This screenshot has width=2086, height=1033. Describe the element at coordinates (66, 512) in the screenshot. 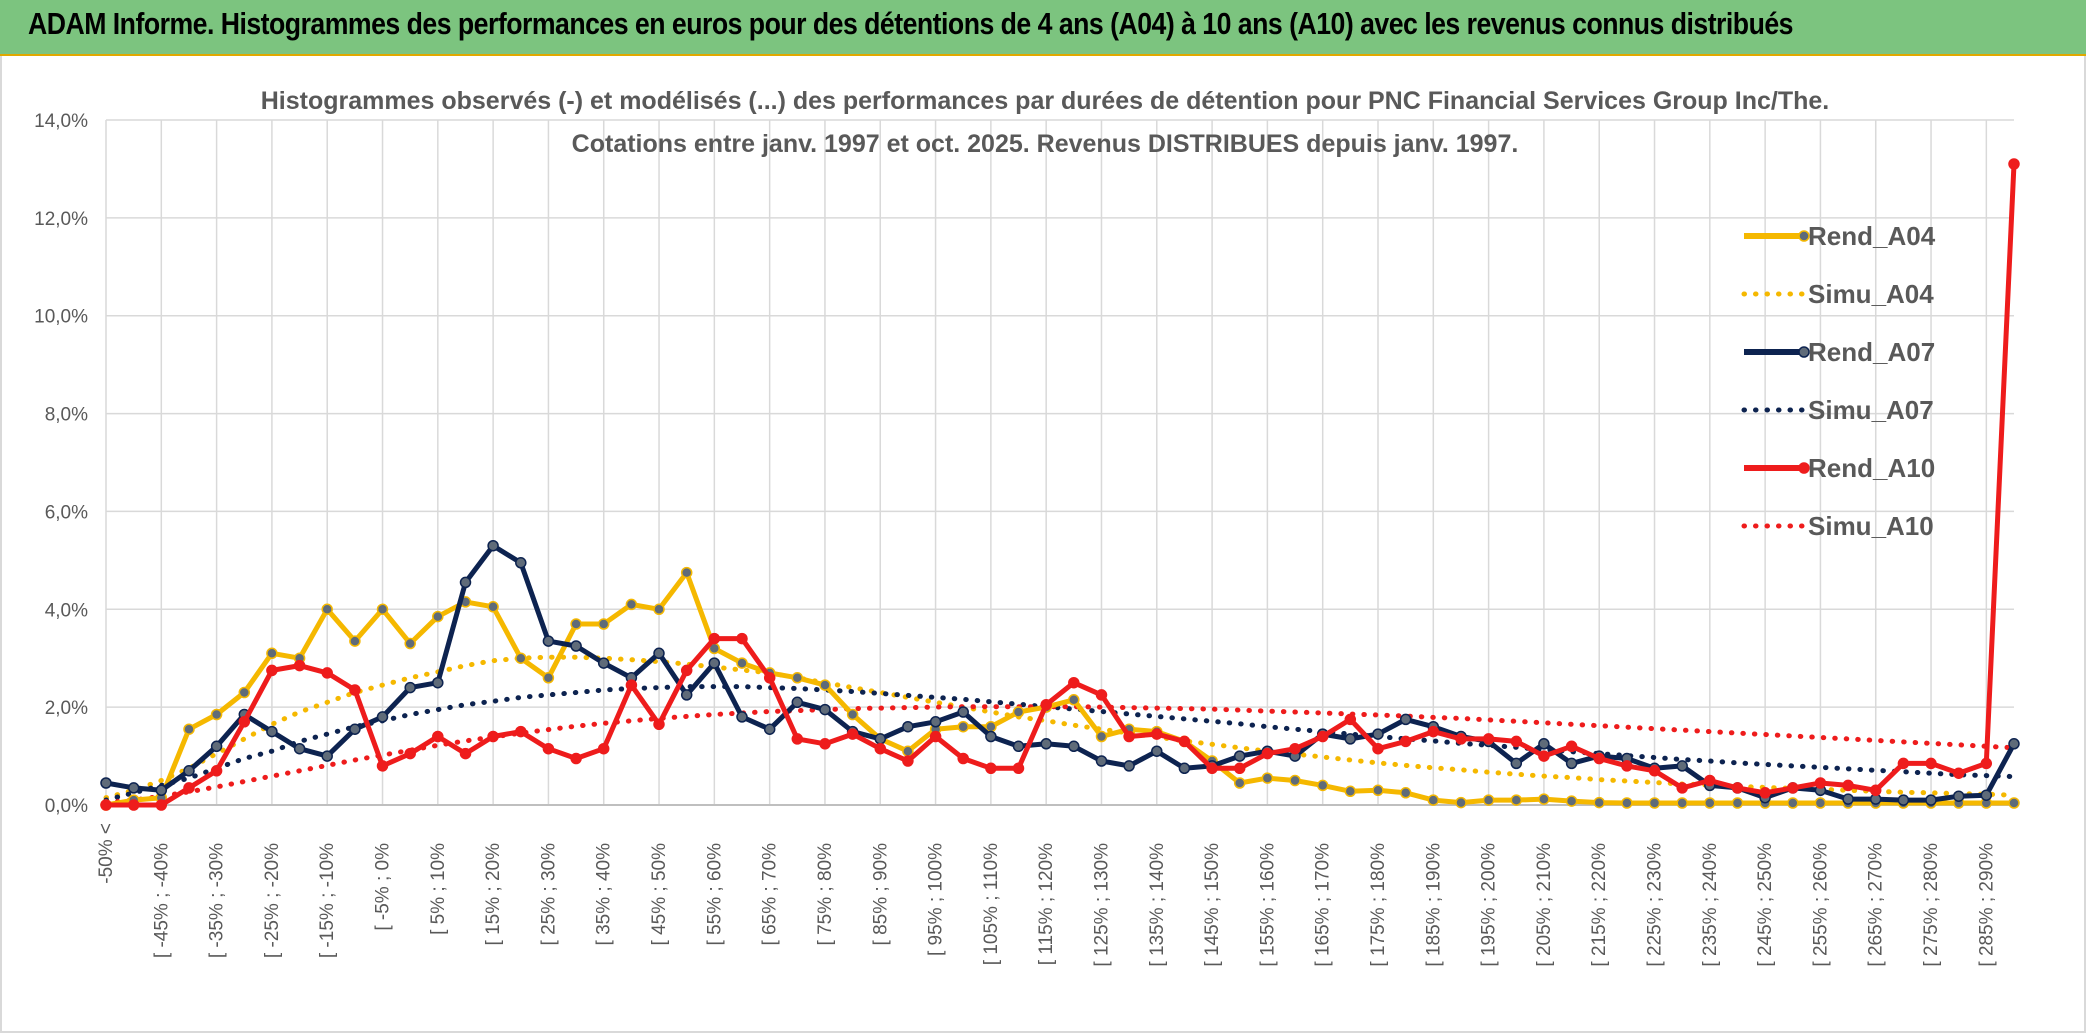

I see `y-tick-label: 6,0%` at that location.